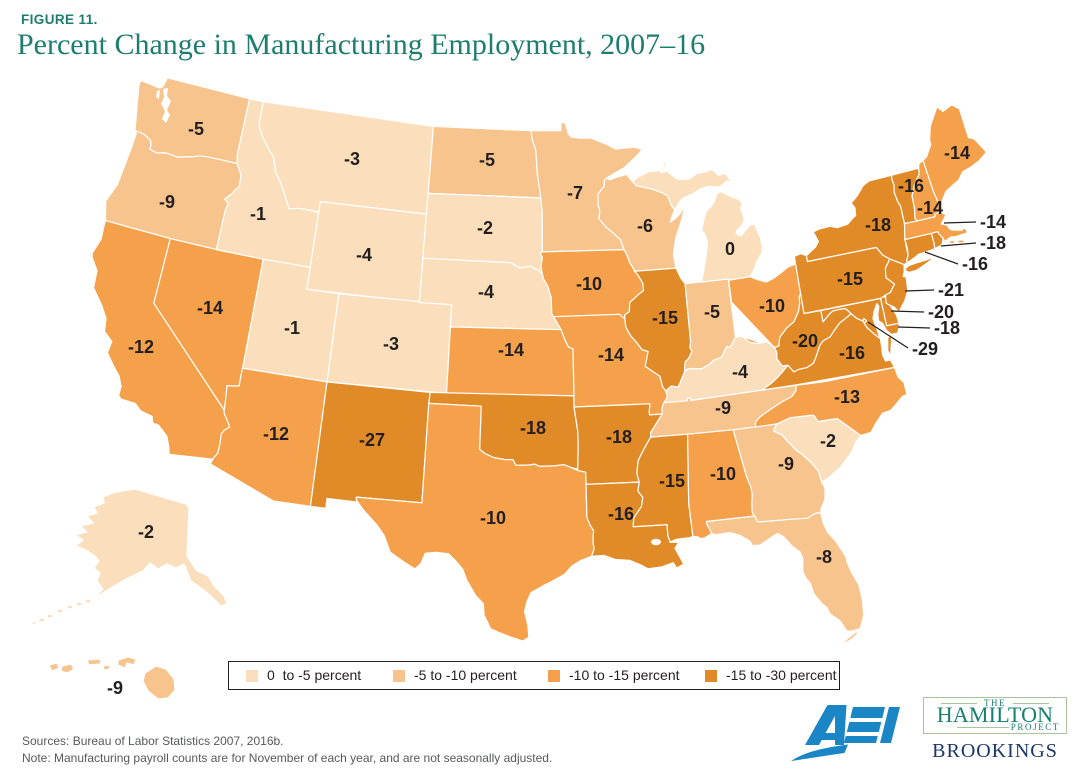 The height and width of the screenshot is (774, 1080). I want to click on svg-text: -21, so click(951, 290).